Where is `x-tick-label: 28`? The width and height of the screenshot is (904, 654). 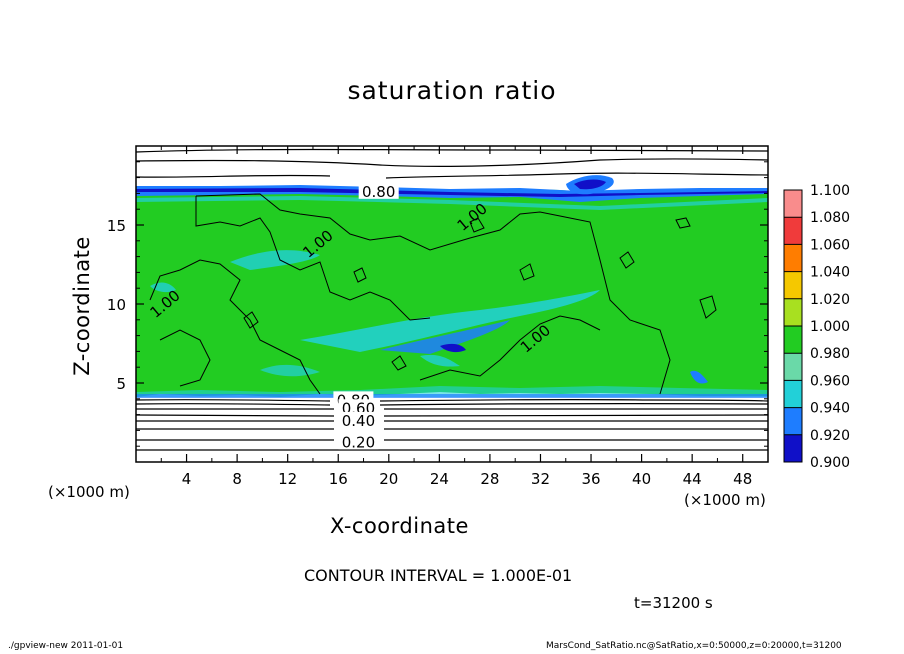 x-tick-label: 28 is located at coordinates (489, 479).